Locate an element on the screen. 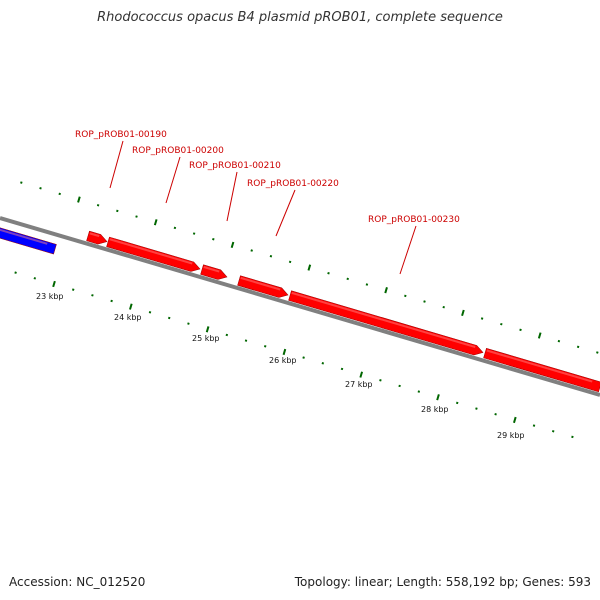 Image resolution: width=600 pixels, height=600 pixels. kbp-label-1: 23 kbp is located at coordinates (50, 296).